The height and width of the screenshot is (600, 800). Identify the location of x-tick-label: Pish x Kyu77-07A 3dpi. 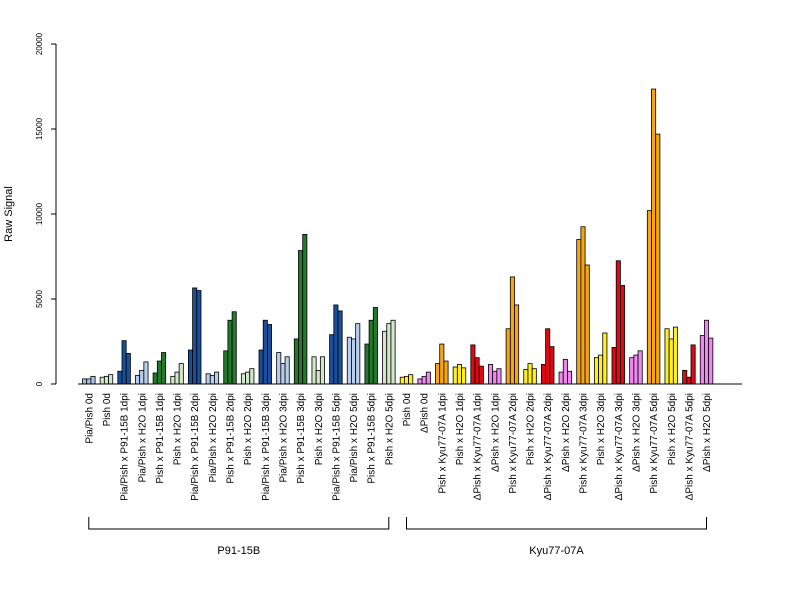
(584, 443).